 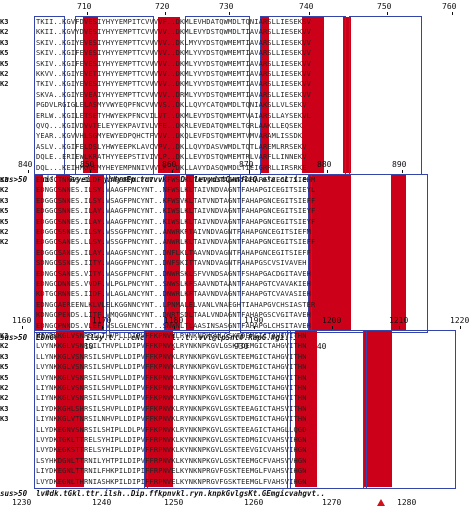 I want to click on position-number-bottom: 1230, so click(x=22, y=502).